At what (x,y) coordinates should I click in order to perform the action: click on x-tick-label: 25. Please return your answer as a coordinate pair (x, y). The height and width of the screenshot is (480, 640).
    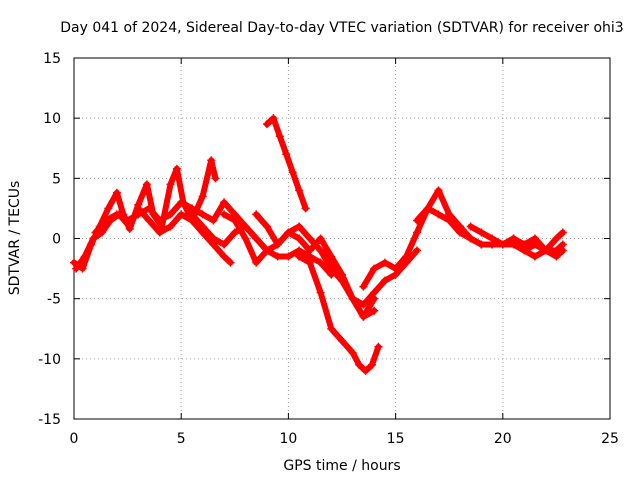
    Looking at the image, I should click on (610, 439).